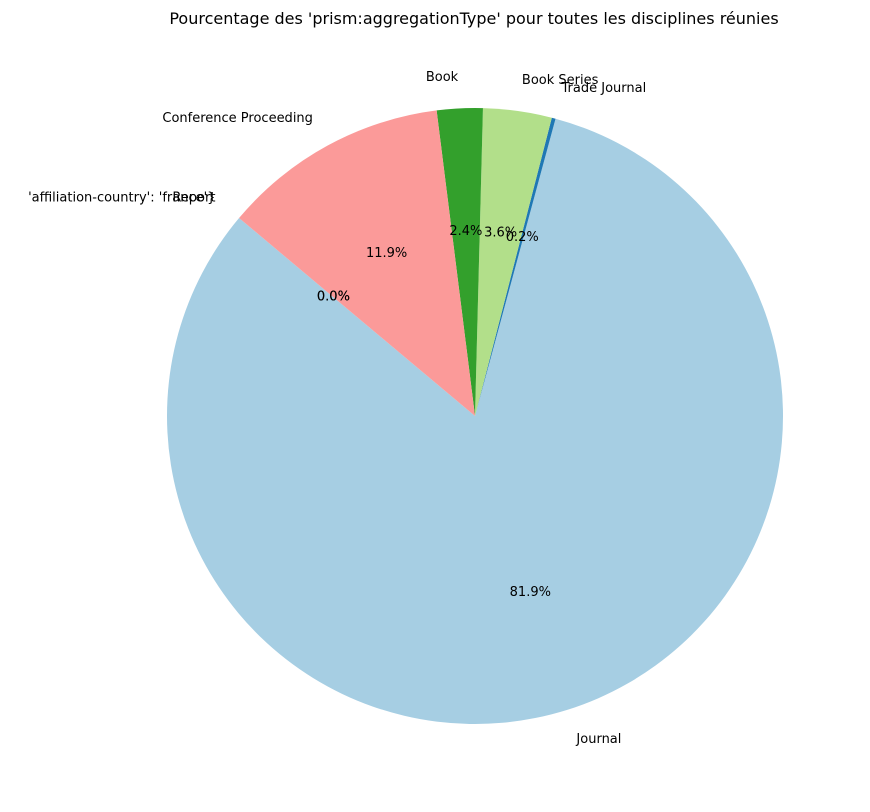 This screenshot has width=870, height=812. I want to click on pie-label-journal: Journal, so click(598, 739).